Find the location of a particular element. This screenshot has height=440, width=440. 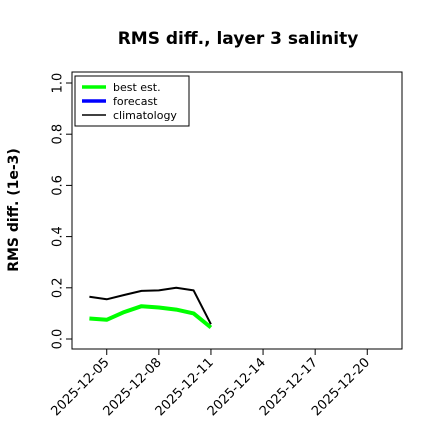

series-line-climatology is located at coordinates (150, 305).